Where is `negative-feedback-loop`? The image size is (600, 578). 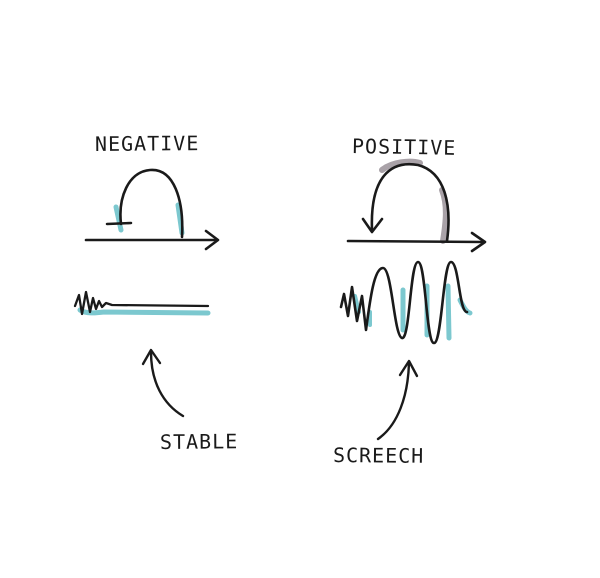 negative-feedback-loop is located at coordinates (145, 203).